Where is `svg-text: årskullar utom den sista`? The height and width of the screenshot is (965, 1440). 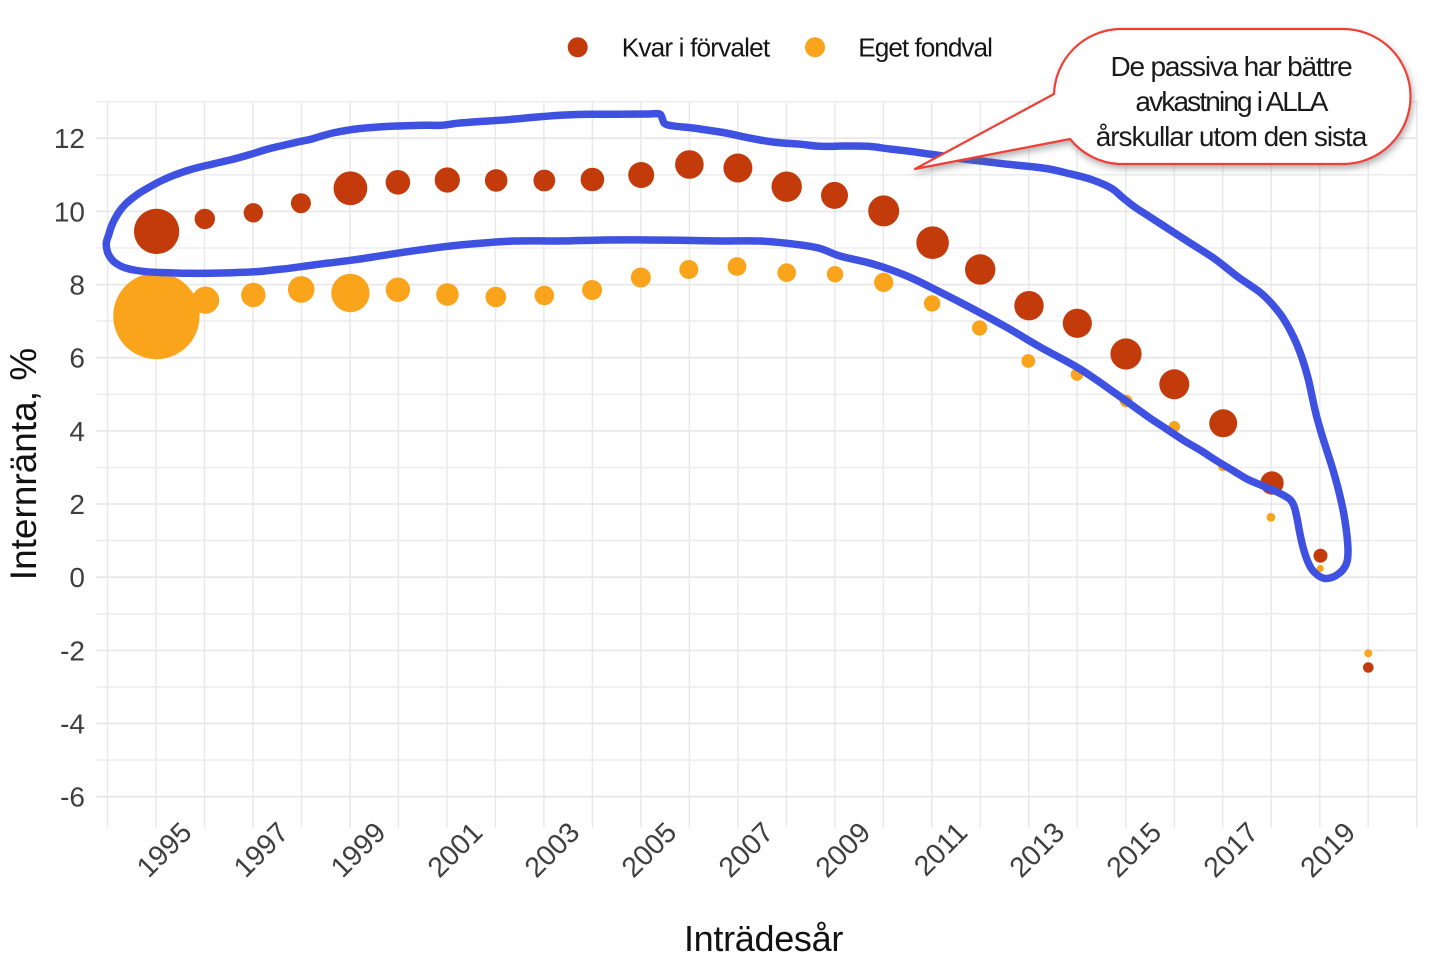
svg-text: årskullar utom den sista is located at coordinates (1232, 136).